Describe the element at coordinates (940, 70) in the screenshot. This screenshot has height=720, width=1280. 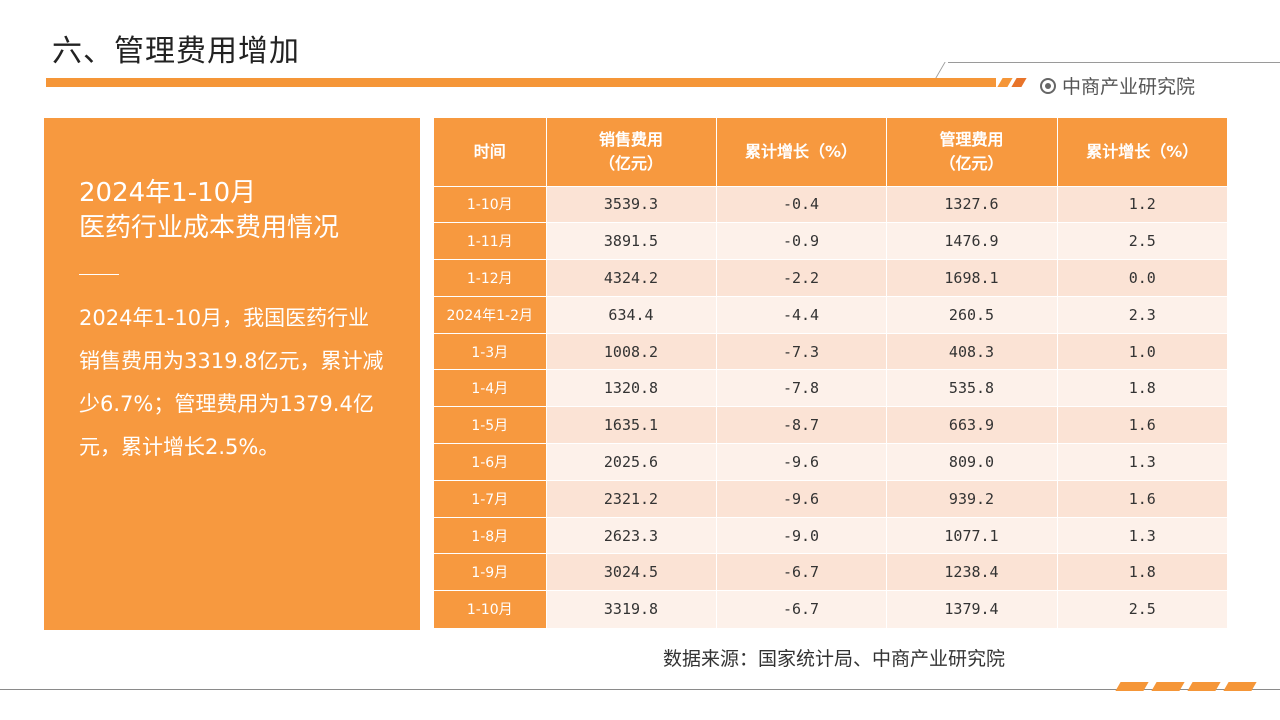
I see `brand-line-slant` at that location.